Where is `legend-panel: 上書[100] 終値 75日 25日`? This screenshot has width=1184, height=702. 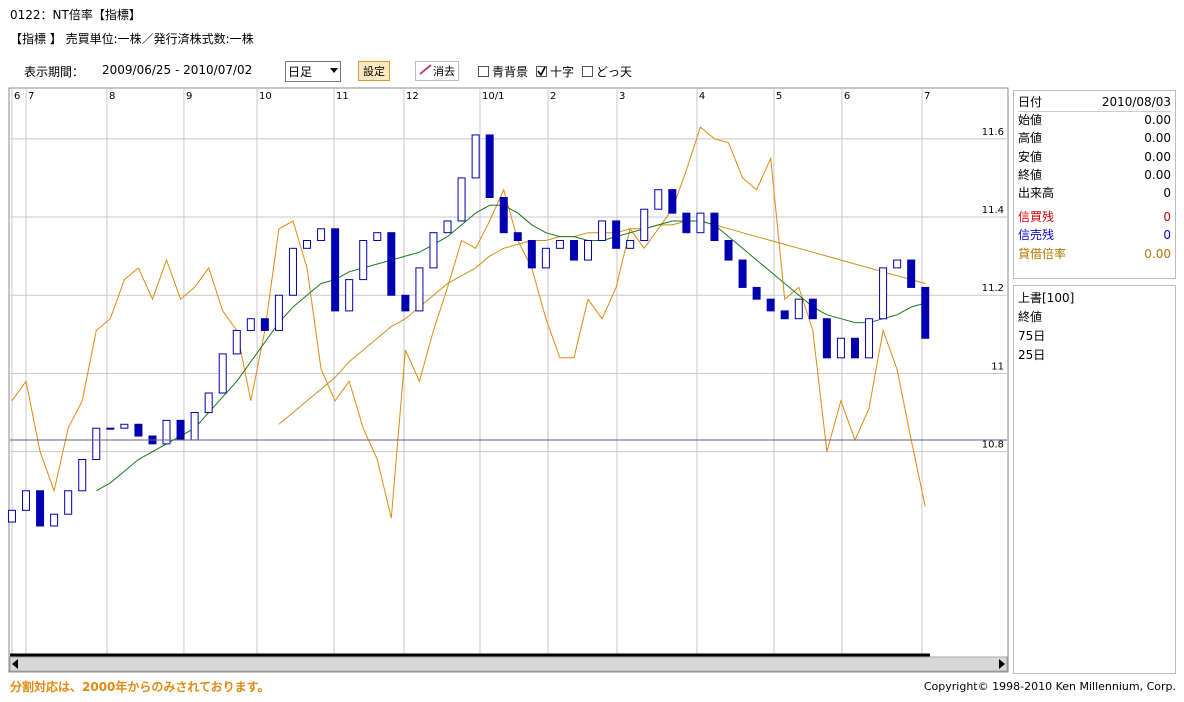
legend-panel: 上書[100] 終値 75日 25日 is located at coordinates (1094, 479).